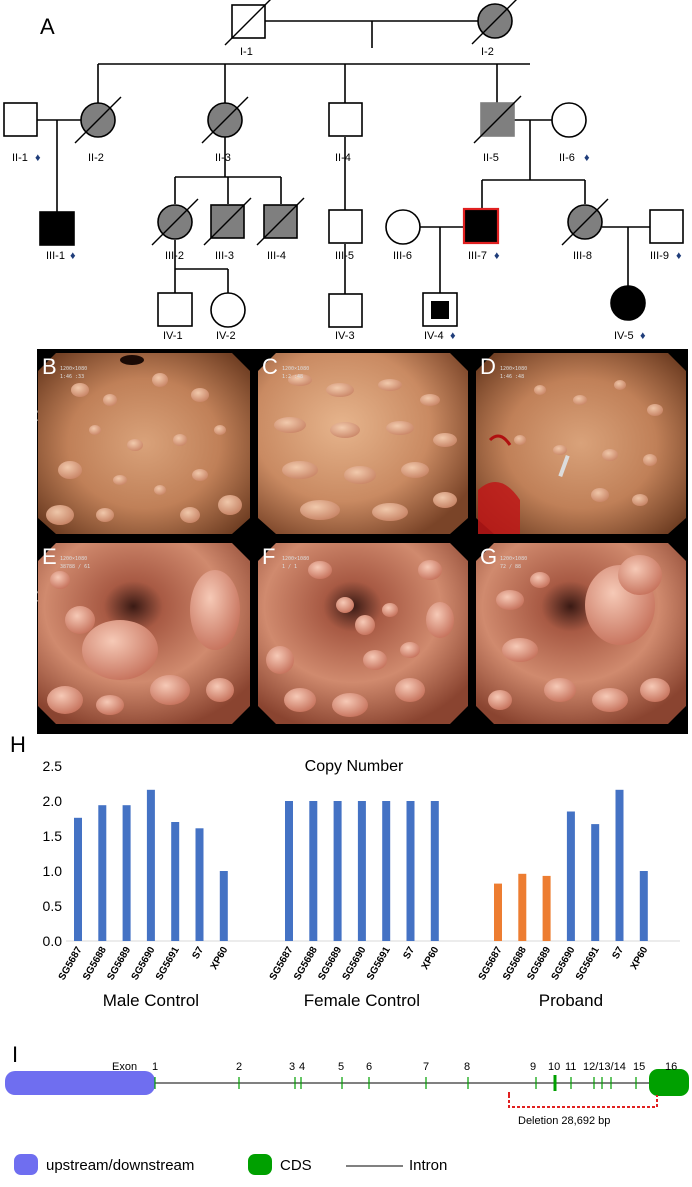  I want to click on svg-text: III-6, so click(402, 256).